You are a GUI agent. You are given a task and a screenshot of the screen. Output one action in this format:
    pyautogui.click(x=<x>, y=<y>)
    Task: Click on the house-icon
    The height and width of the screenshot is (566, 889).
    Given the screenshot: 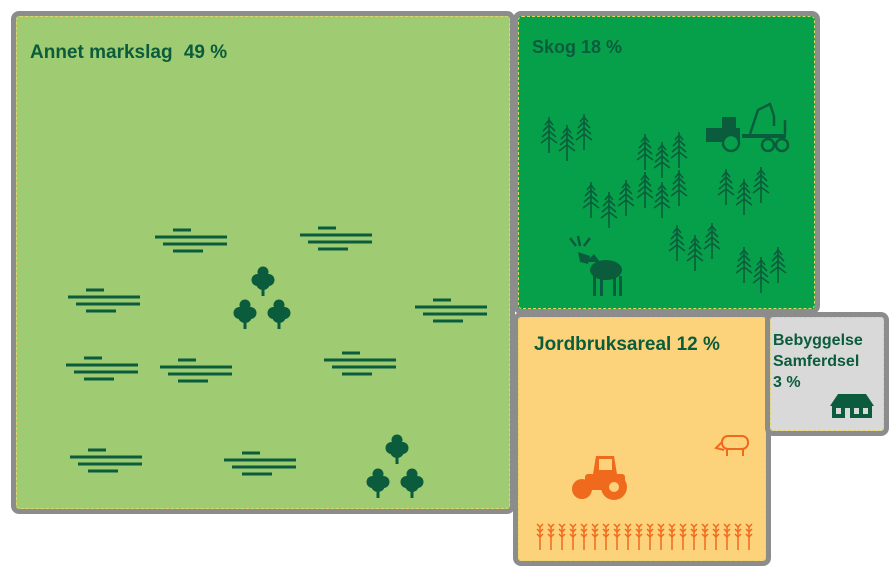 What is the action you would take?
    pyautogui.click(x=852, y=406)
    